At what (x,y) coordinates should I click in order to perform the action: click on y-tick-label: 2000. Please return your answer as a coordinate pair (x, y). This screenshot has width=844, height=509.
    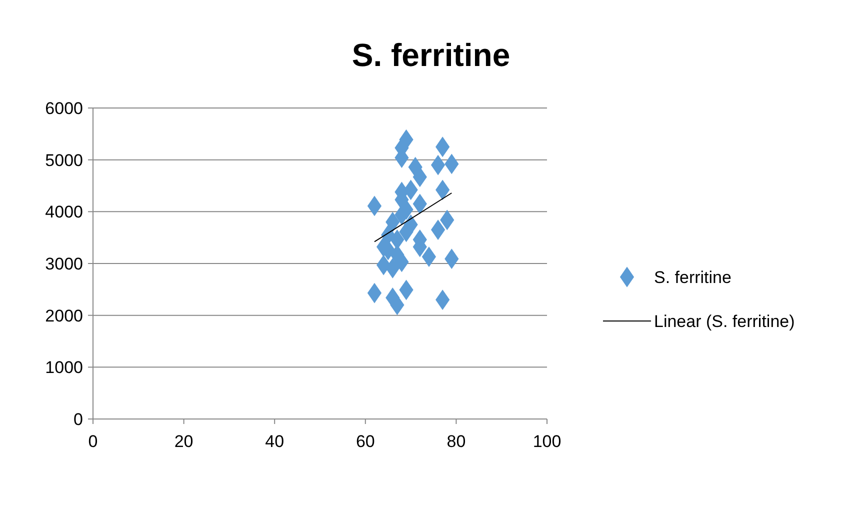
    Looking at the image, I should click on (64, 316).